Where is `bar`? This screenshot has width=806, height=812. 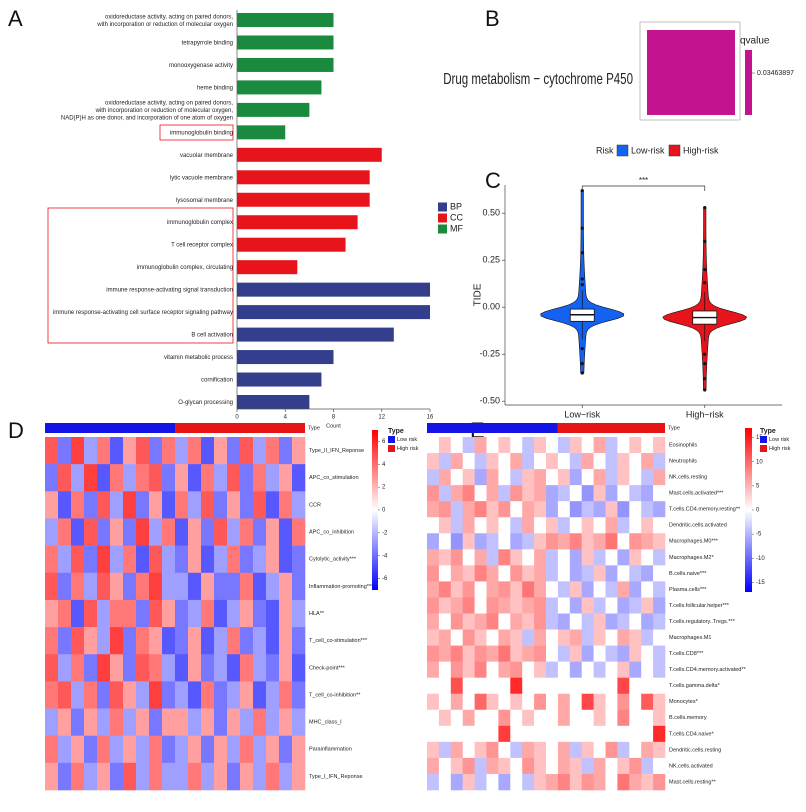 bar is located at coordinates (333, 289).